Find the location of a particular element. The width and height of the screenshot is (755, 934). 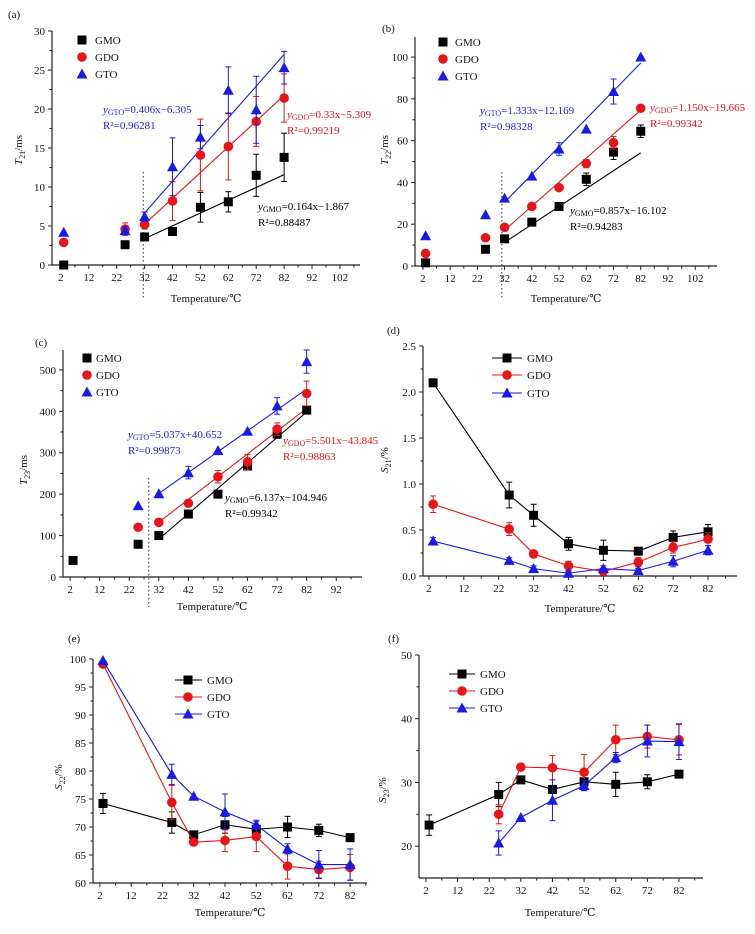

fit-equation-subscript: GMO is located at coordinates (239, 500).